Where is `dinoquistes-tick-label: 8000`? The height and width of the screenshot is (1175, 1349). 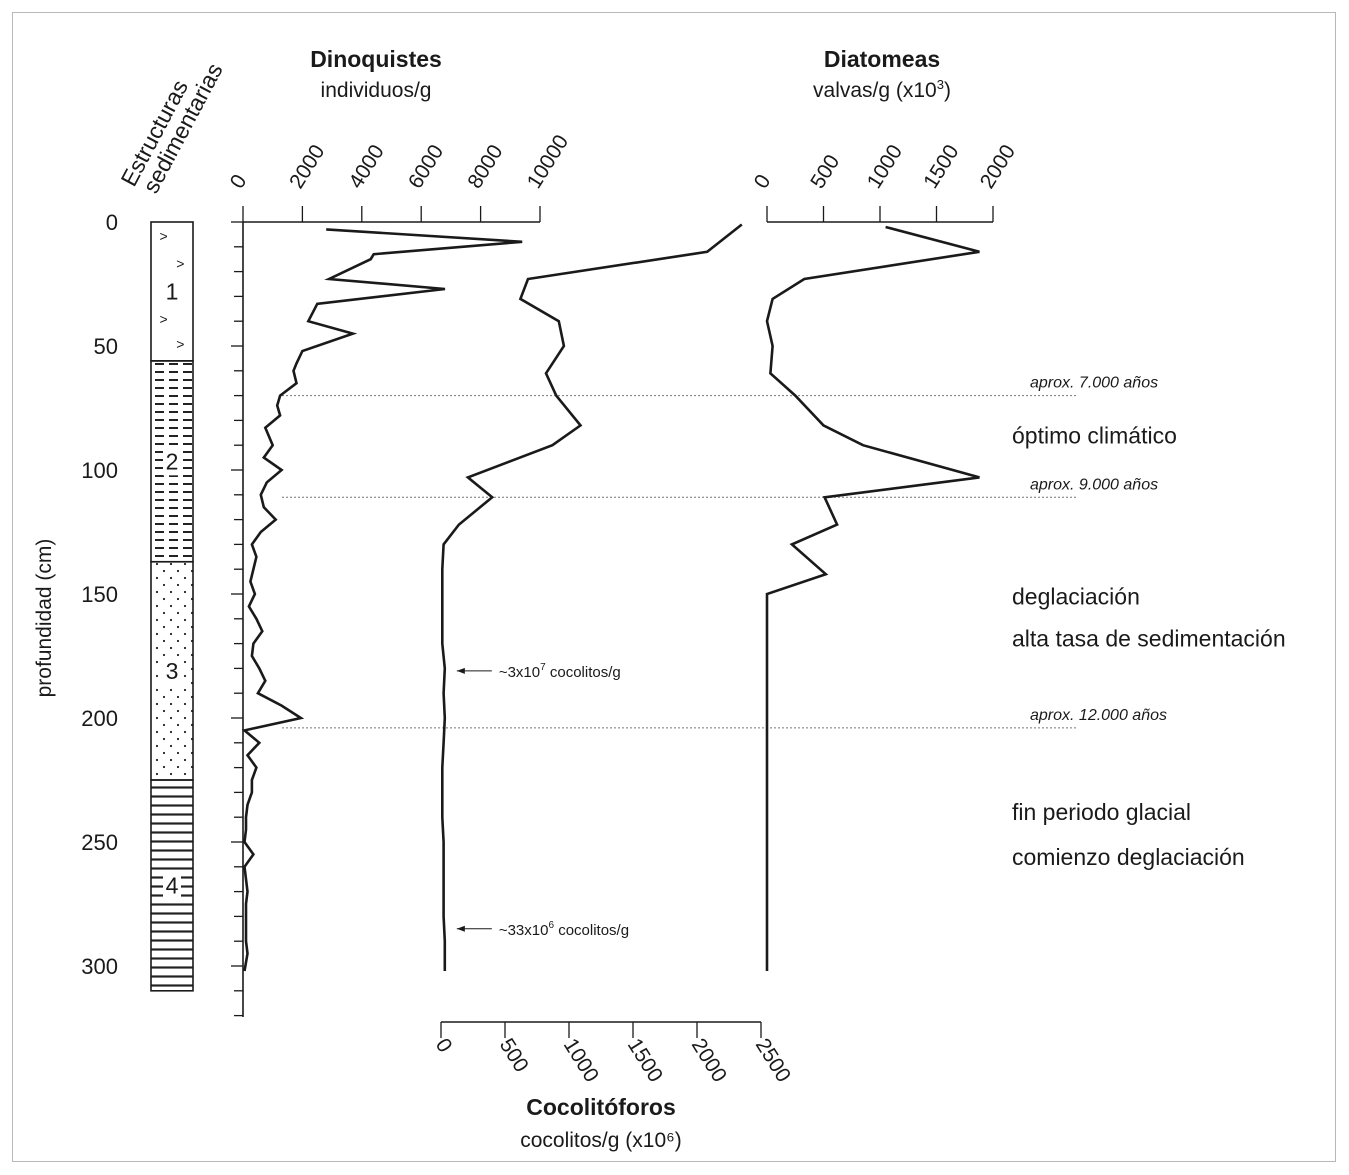 dinoquistes-tick-label: 8000 is located at coordinates (485, 167).